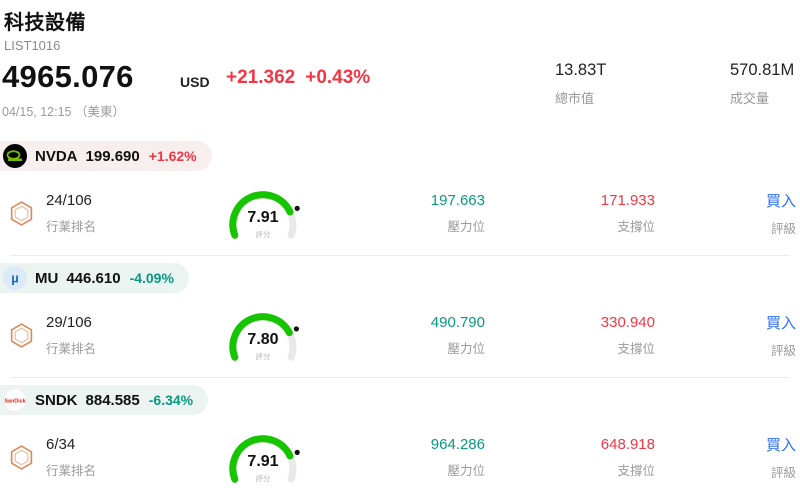  Describe the element at coordinates (580, 84) in the screenshot. I see `market-cap-stat: 13.83T 總市值` at that location.